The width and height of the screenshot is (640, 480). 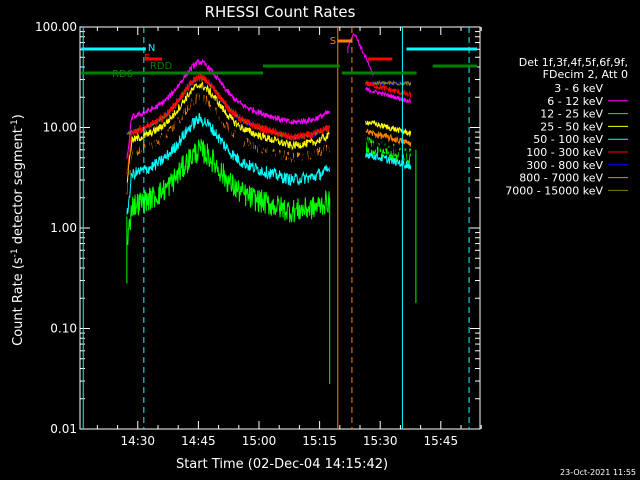 I want to click on x-tick-label: 15:15, so click(x=319, y=441).